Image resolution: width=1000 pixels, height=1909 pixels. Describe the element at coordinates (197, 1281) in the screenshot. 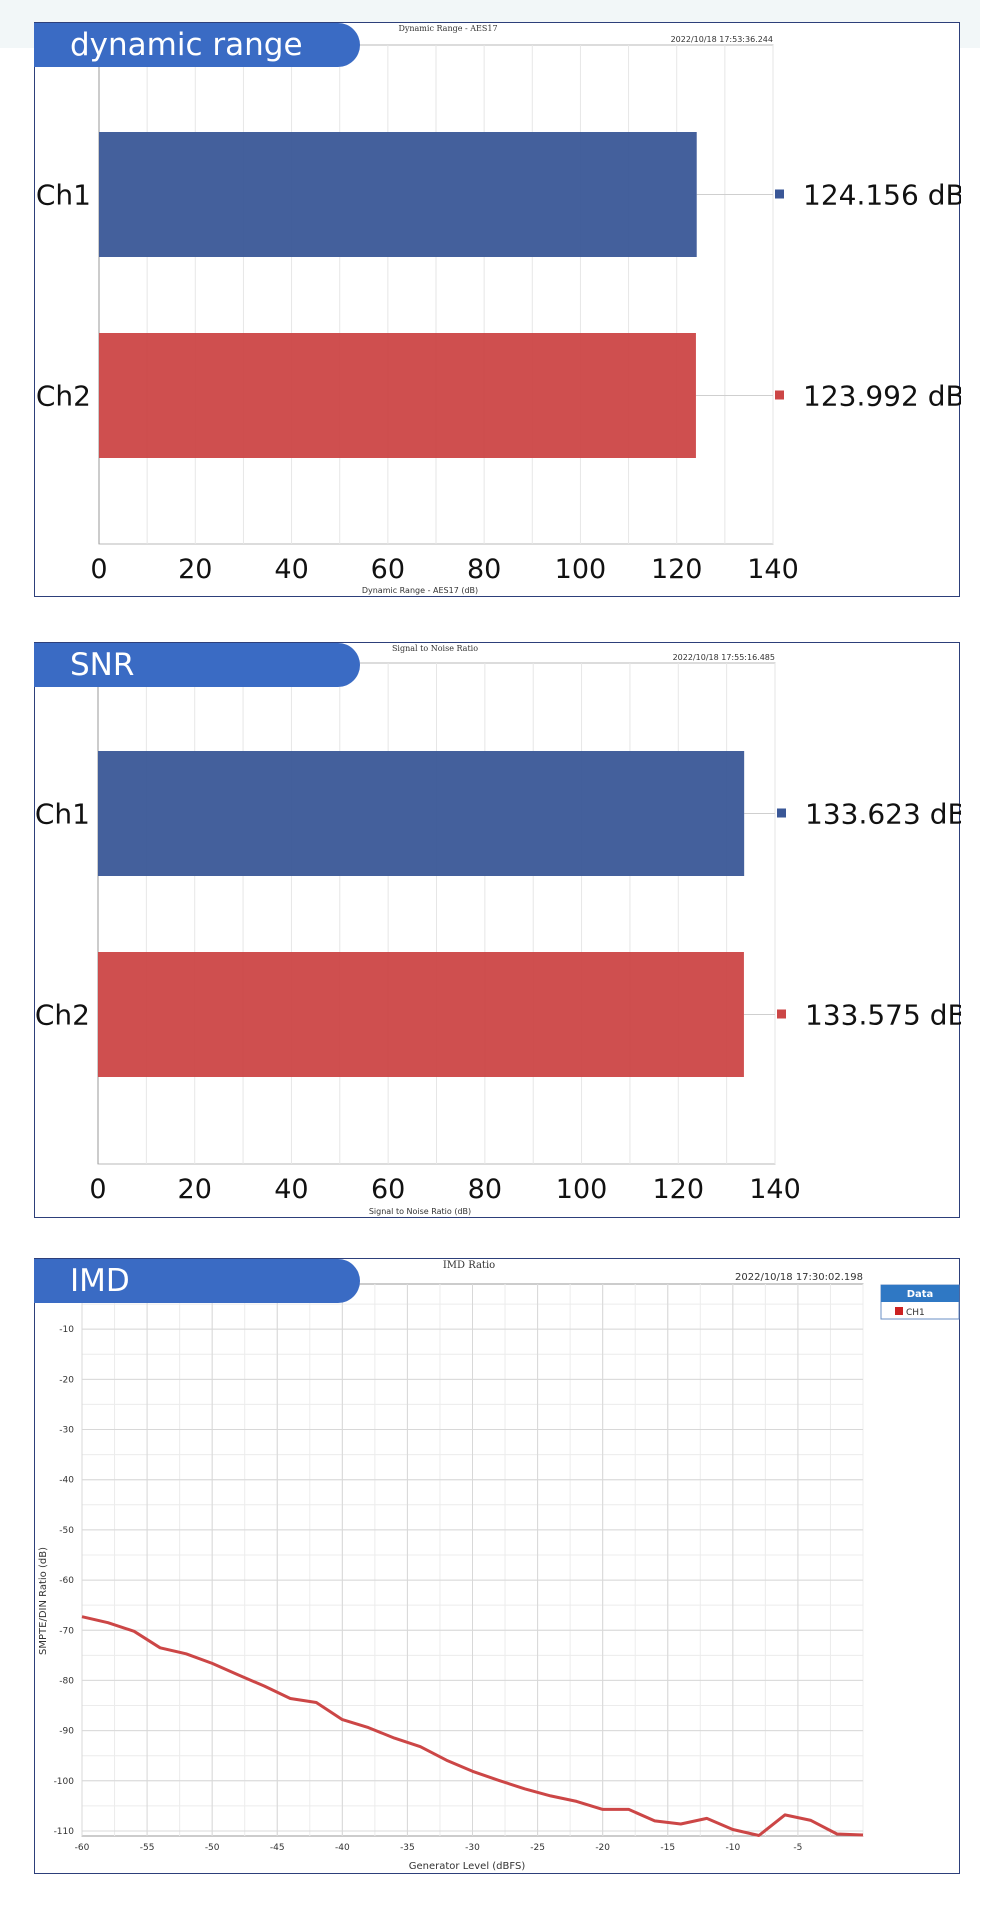

I see `imd-label: IMD` at that location.